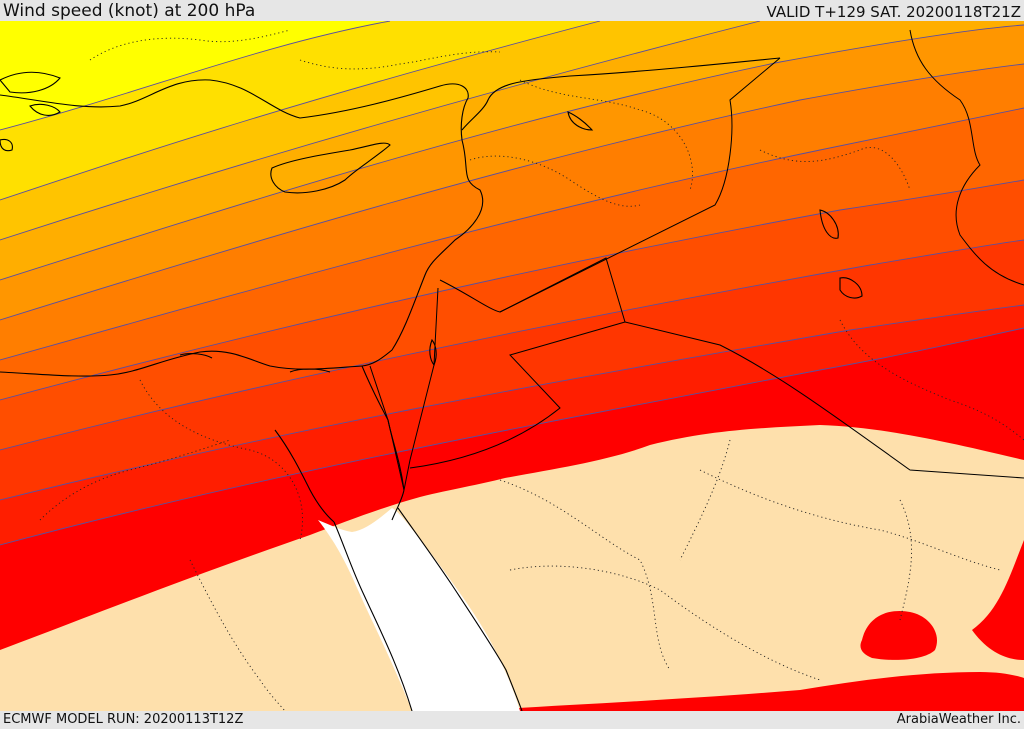  Describe the element at coordinates (851, 288) in the screenshot. I see `lake-habbaniyah` at that location.